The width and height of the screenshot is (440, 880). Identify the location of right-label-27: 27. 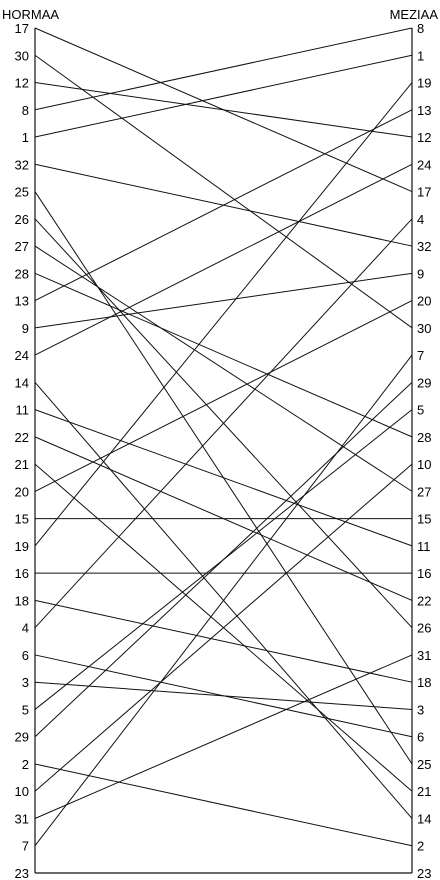
(424, 491).